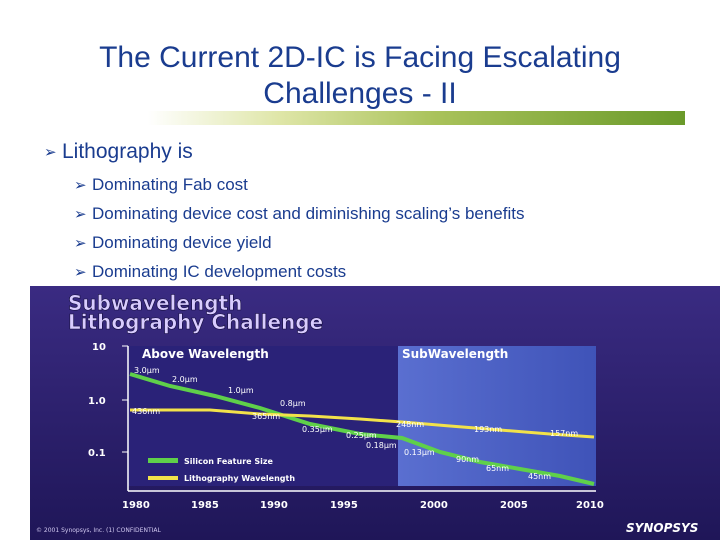 The width and height of the screenshot is (720, 540). I want to click on wavelength-label: 248nm, so click(410, 424).